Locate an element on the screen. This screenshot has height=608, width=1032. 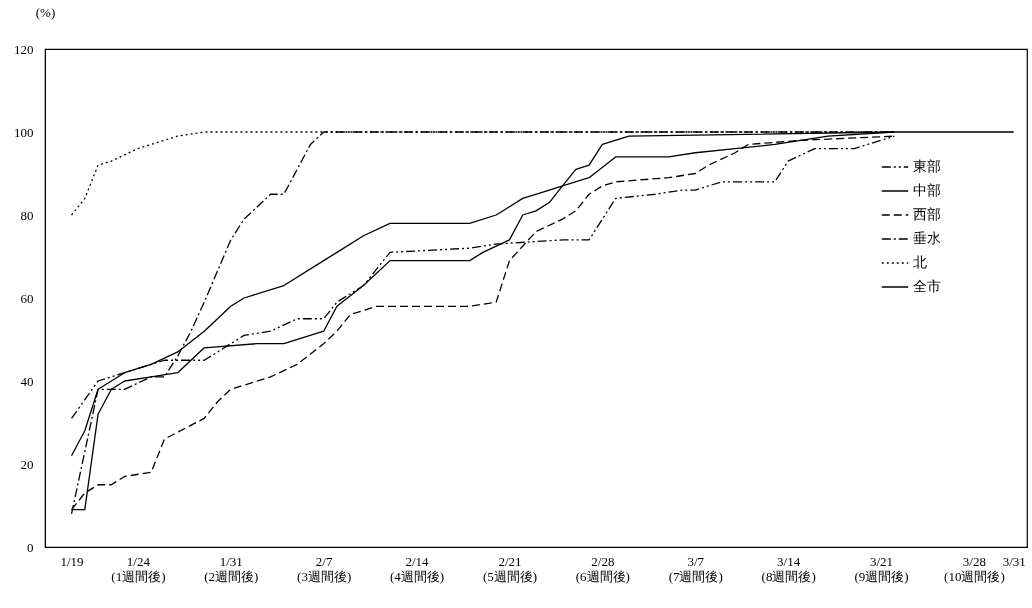
x-tick-label: 1/19 is located at coordinates (72, 561).